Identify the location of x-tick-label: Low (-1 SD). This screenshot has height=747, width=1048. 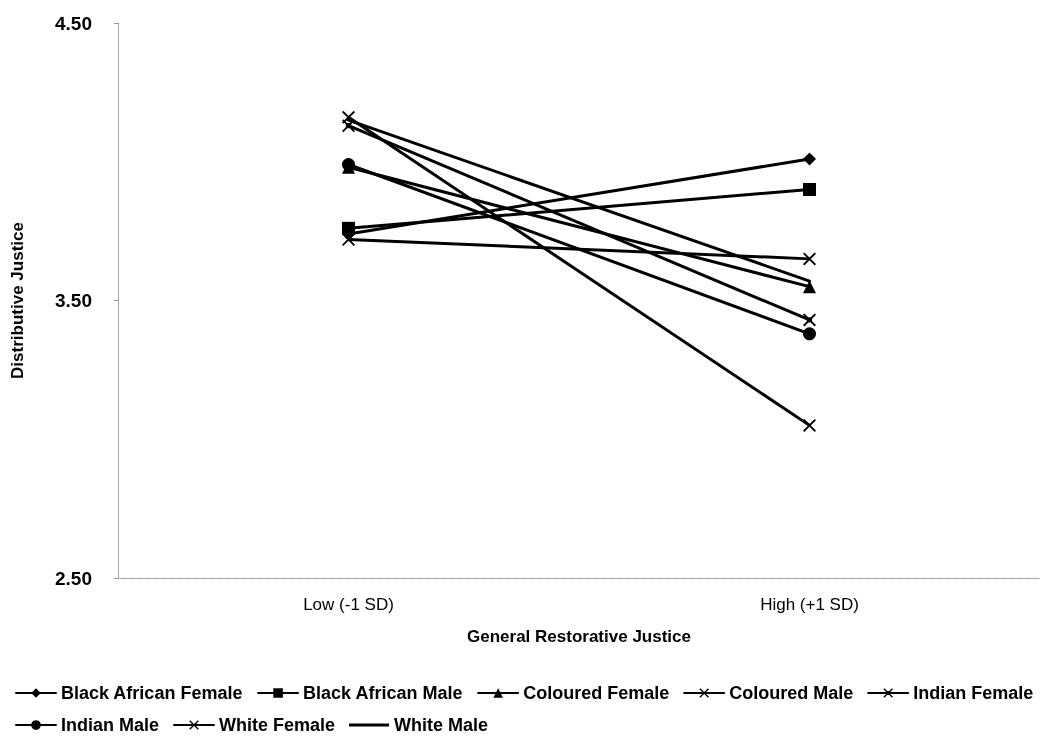
(348, 604).